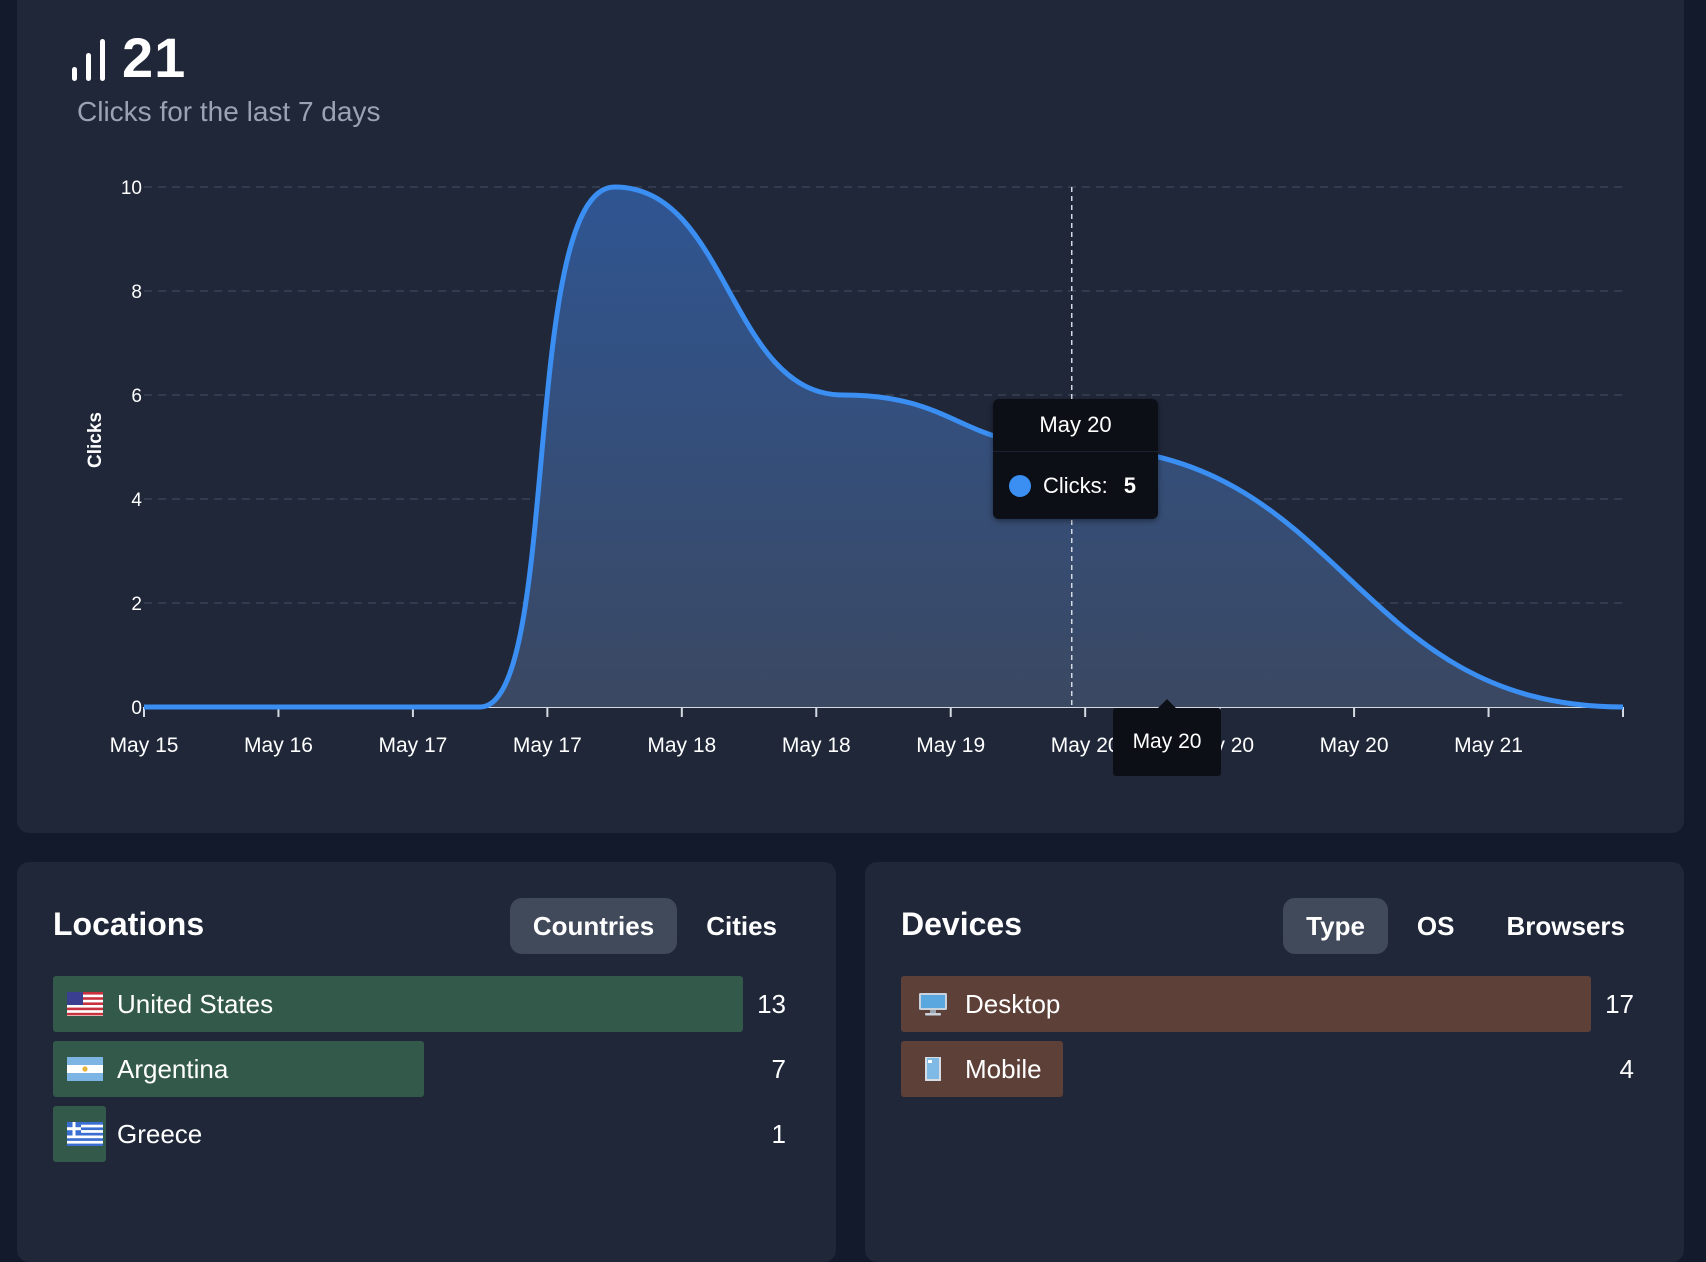  I want to click on device-count: 4, so click(1626, 1069).